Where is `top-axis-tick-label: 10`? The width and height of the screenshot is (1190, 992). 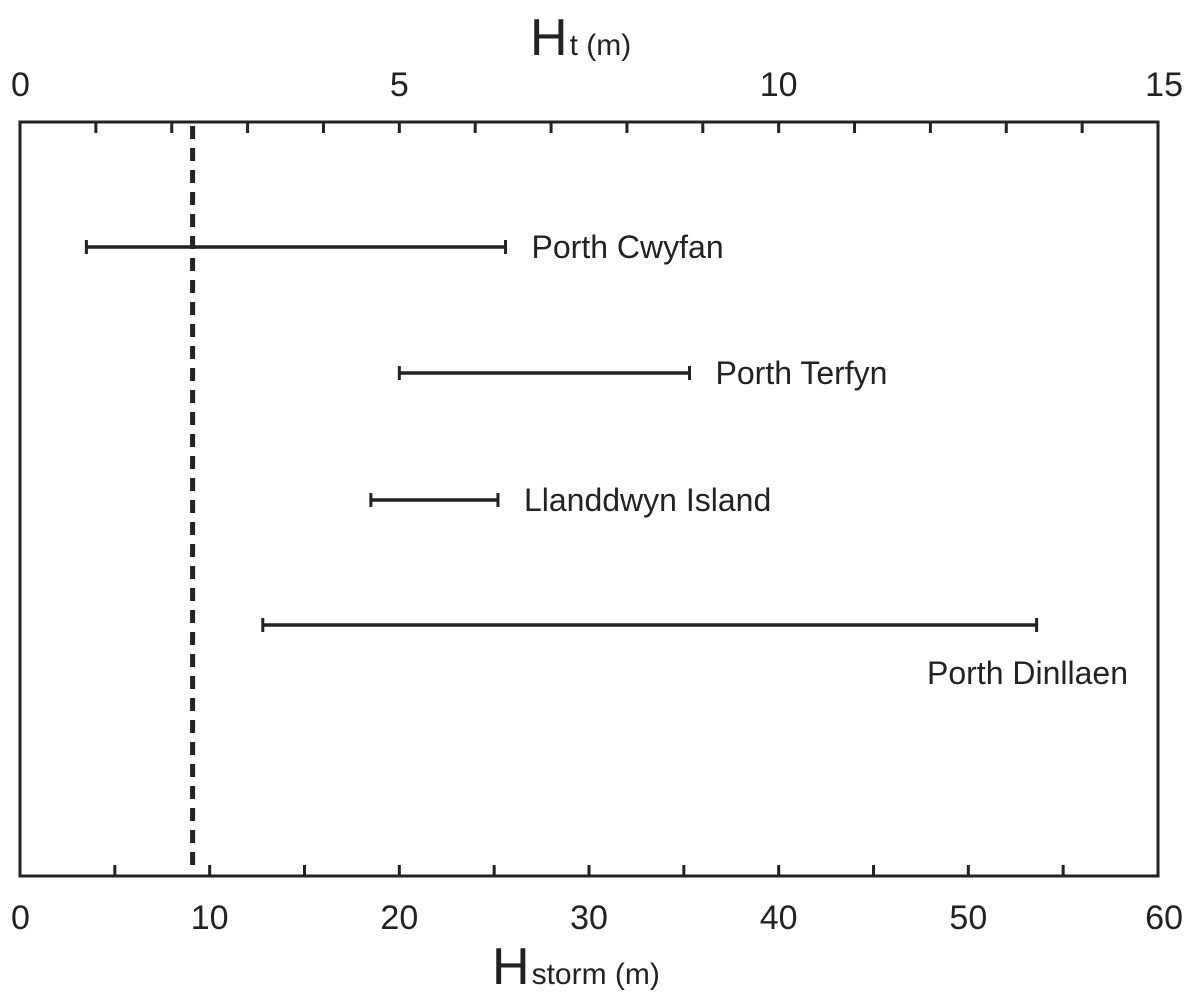
top-axis-tick-label: 10 is located at coordinates (779, 85).